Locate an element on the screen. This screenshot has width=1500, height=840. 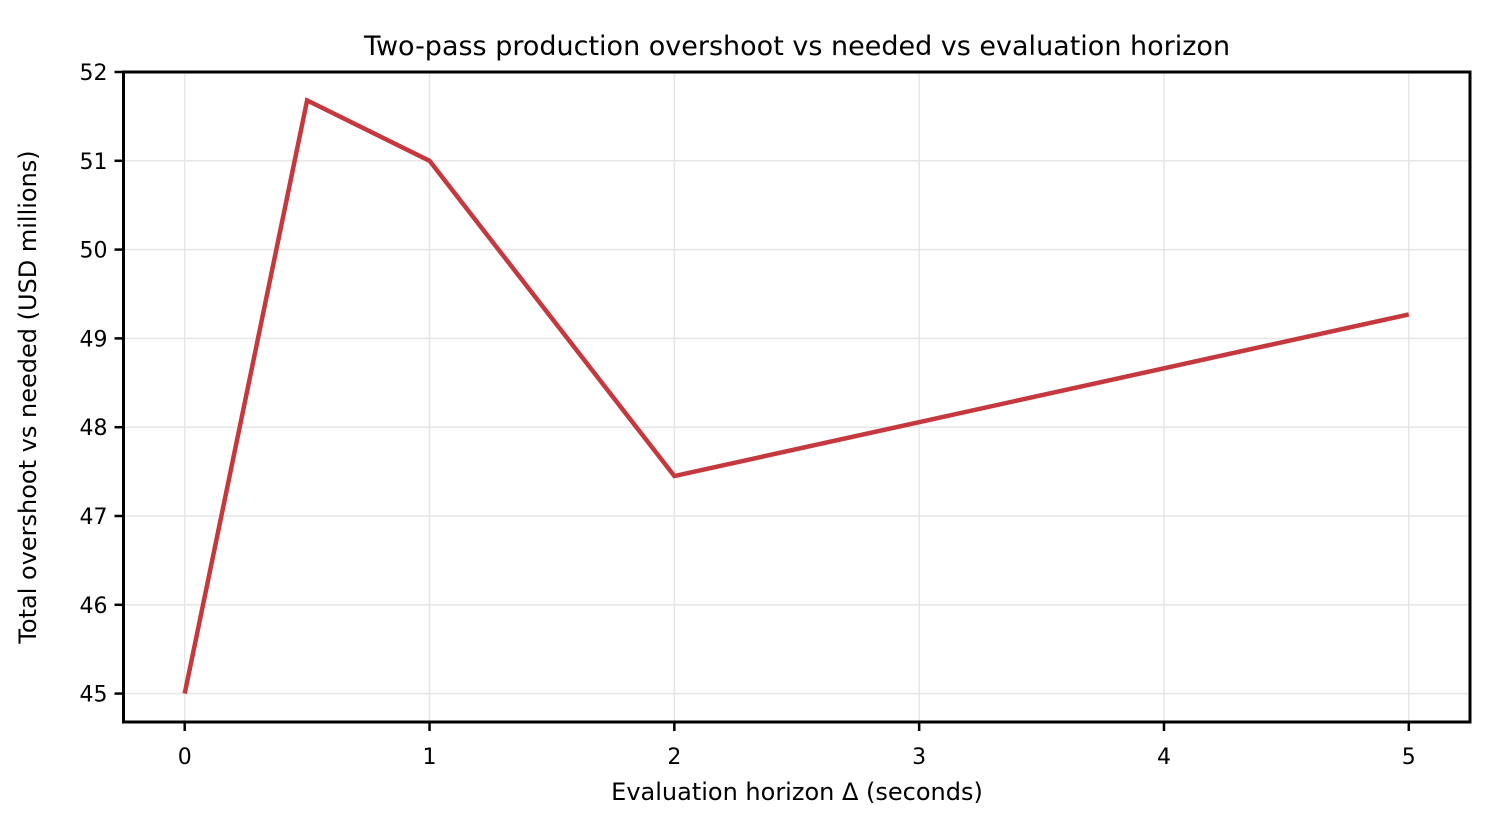
y-tick-label: 51 is located at coordinates (94, 162).